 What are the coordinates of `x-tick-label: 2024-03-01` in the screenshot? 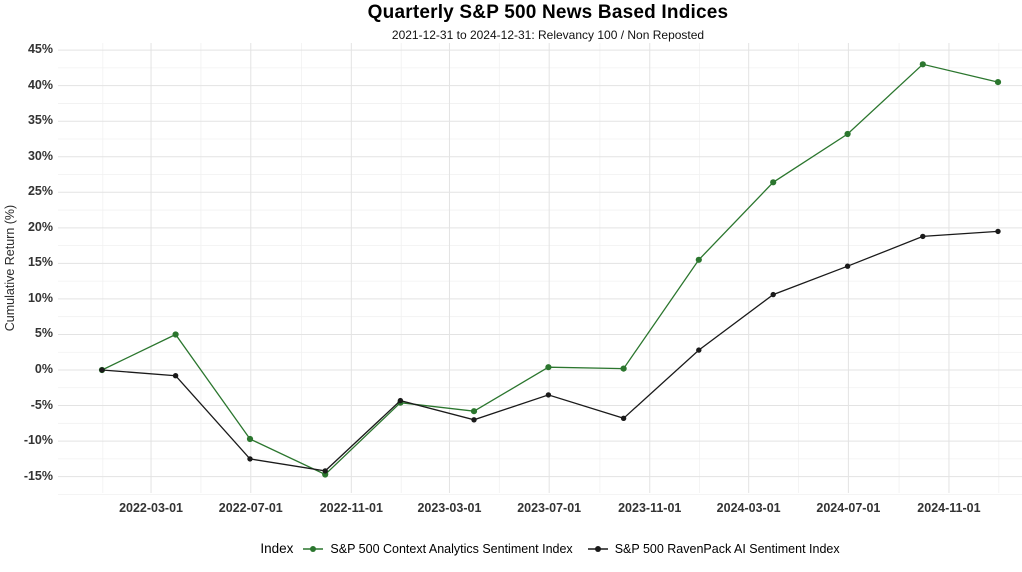 It's located at (748, 508).